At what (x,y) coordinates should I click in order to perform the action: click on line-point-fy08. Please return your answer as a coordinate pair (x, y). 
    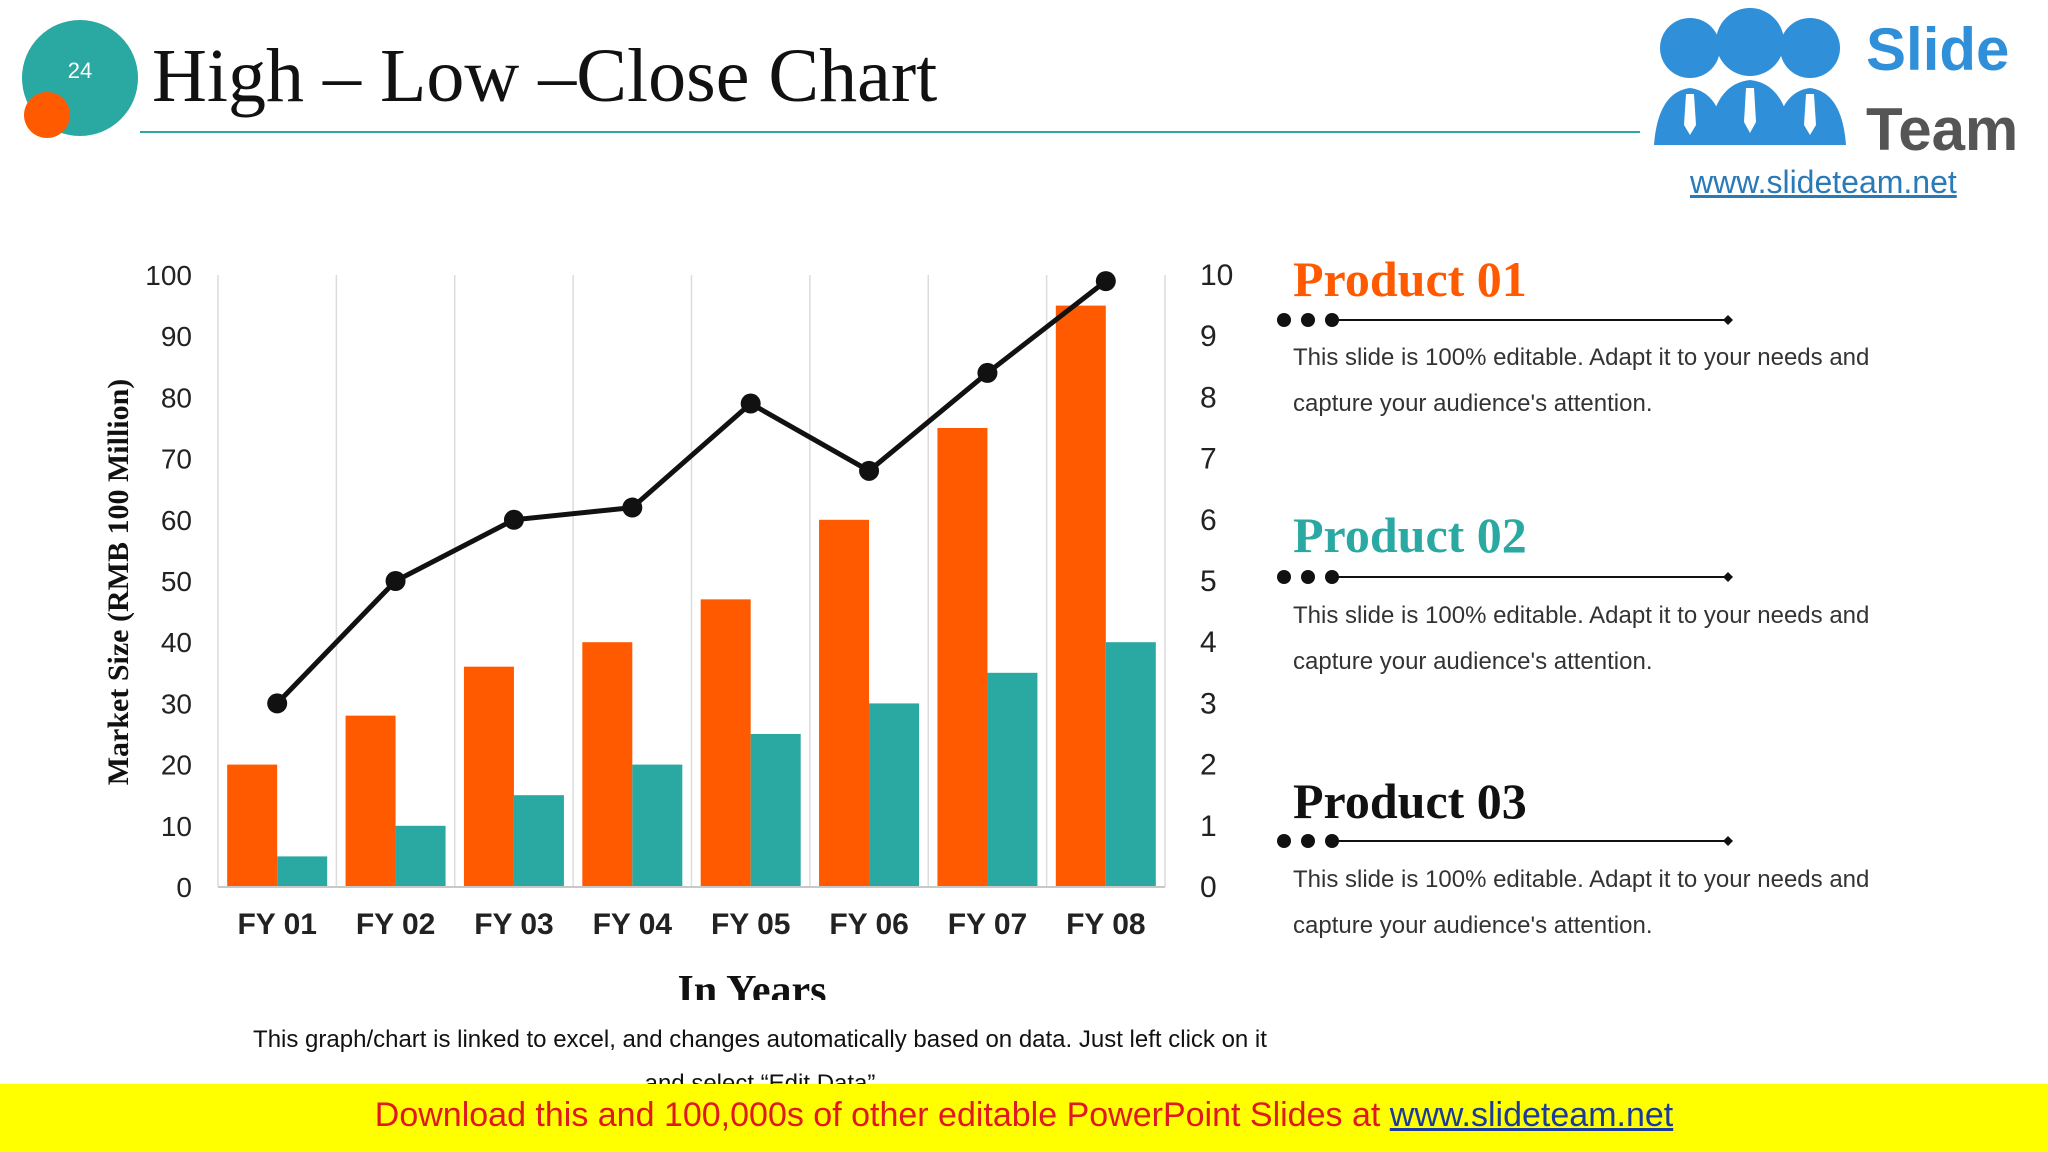
    Looking at the image, I should click on (1105, 281).